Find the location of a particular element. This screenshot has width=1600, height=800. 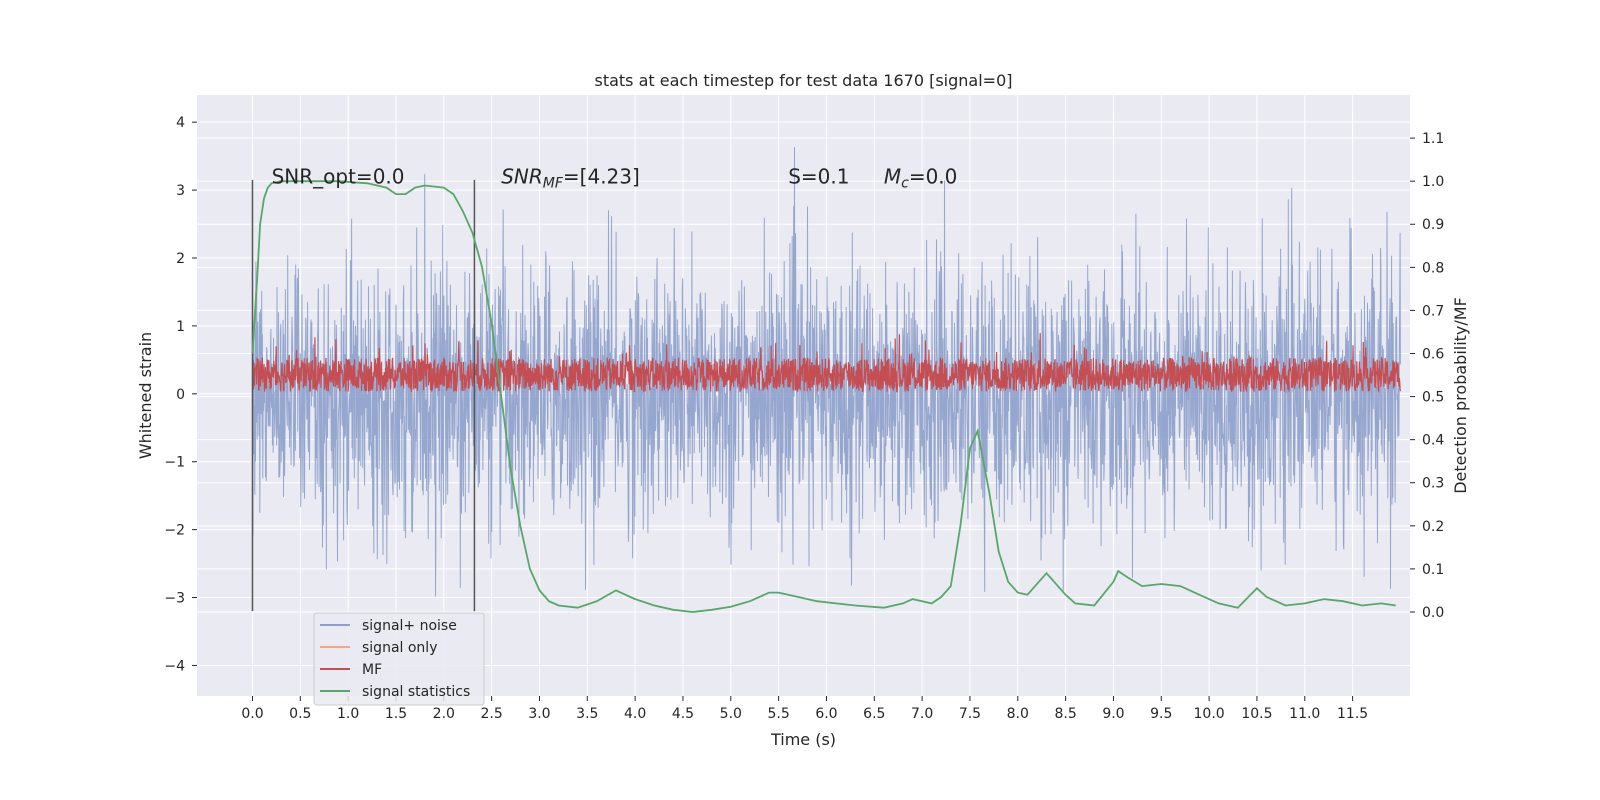

y-tick-labels: −4 −3 −2 −1 0 1 2 3 4 is located at coordinates (180, 394).